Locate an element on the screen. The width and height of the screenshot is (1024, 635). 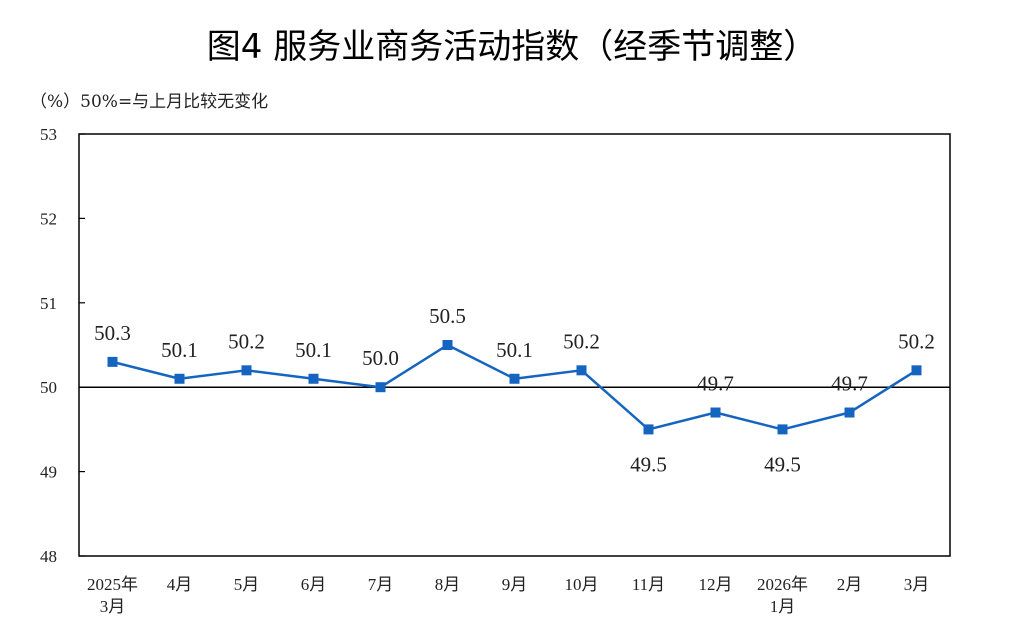
y-tick-label: 49 is located at coordinates (48, 472).